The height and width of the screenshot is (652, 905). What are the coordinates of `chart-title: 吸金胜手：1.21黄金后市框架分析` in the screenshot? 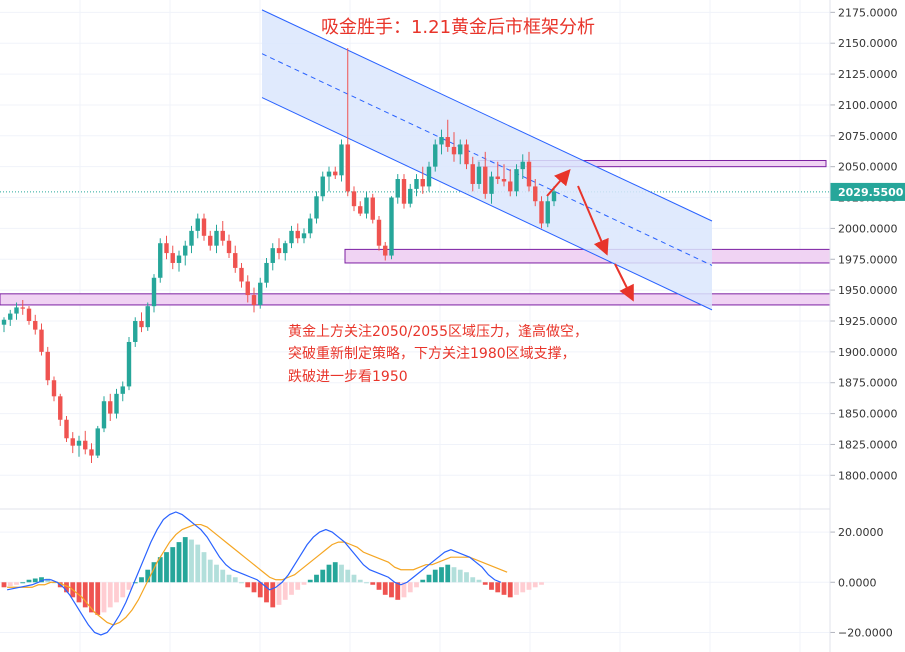 It's located at (458, 27).